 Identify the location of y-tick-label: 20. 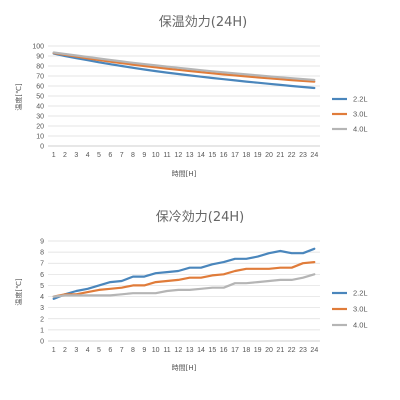
(40, 127).